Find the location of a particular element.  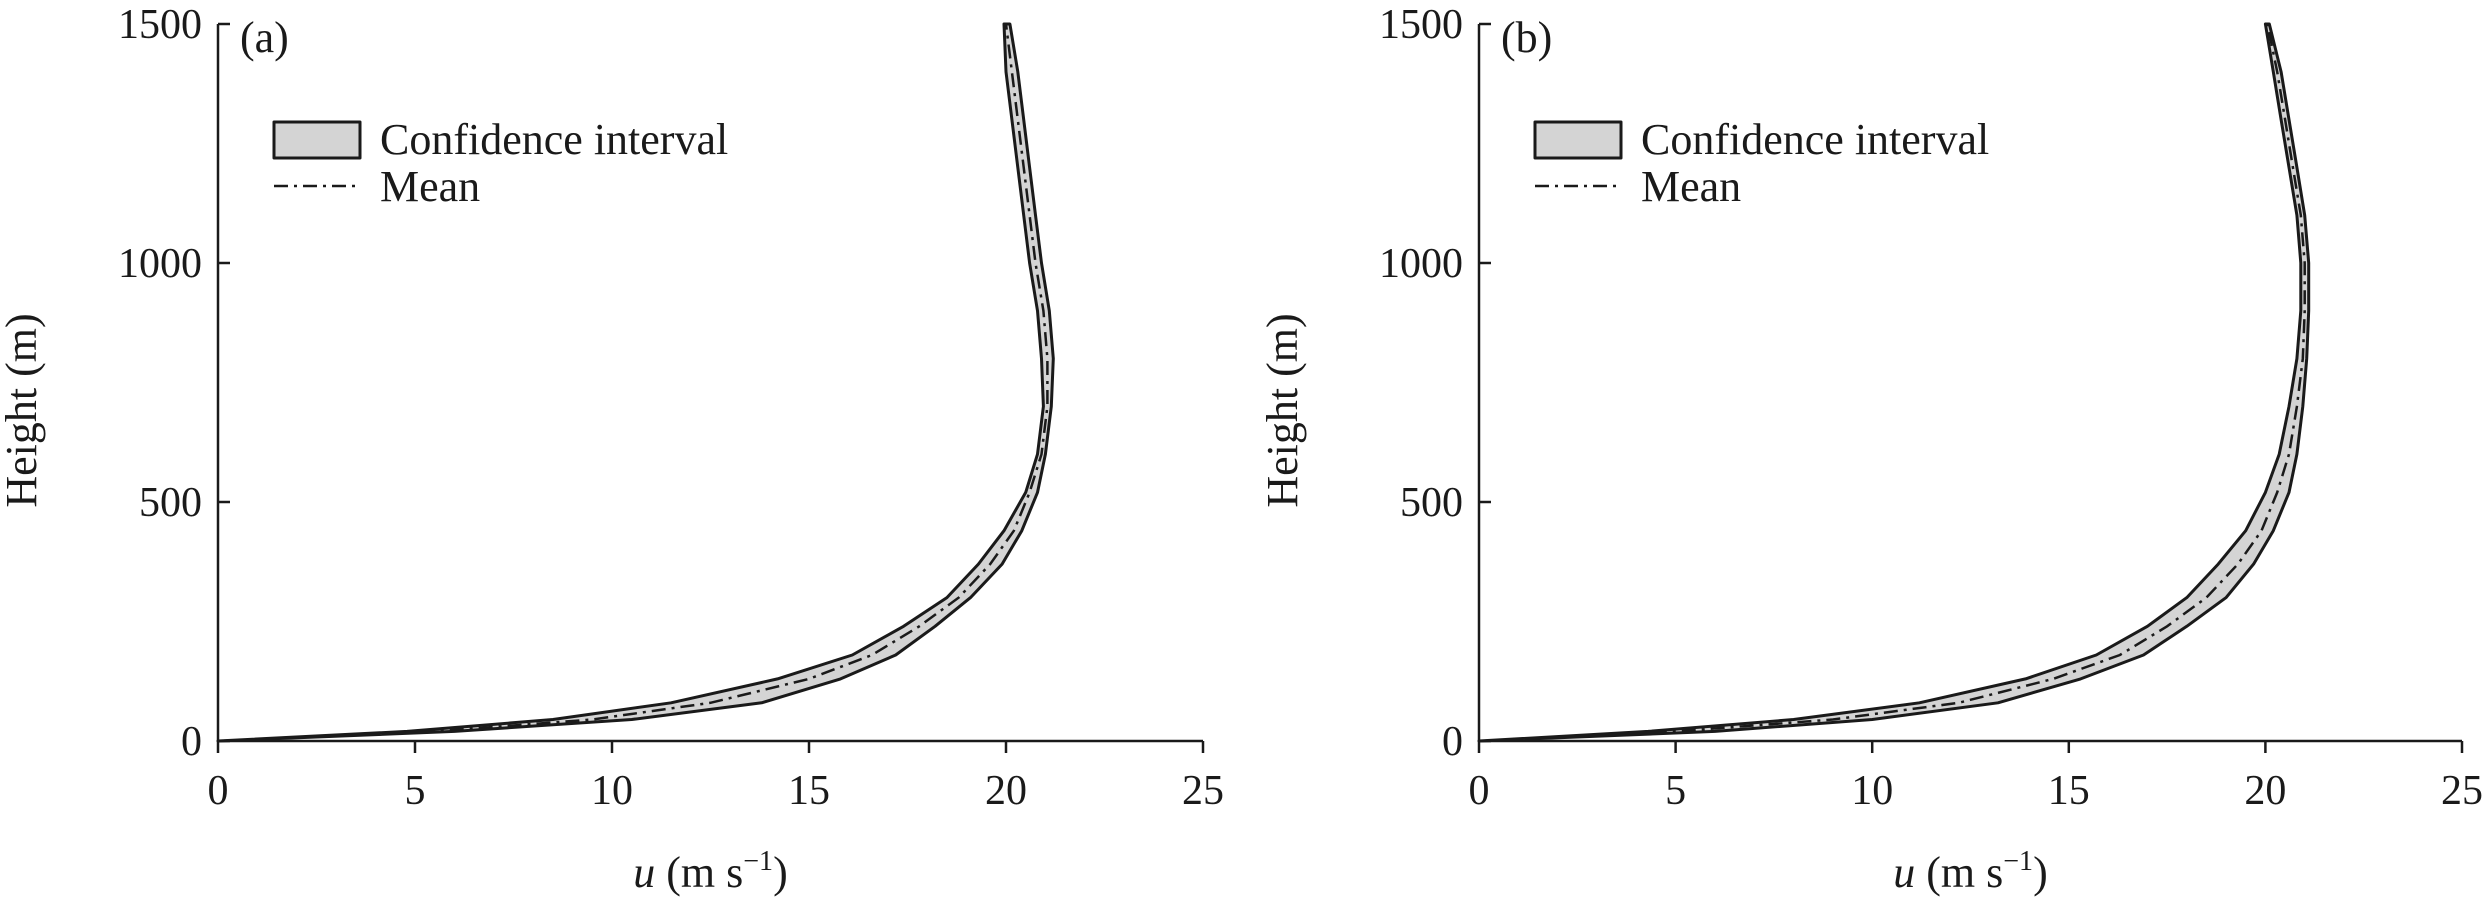

panel-label: (a) is located at coordinates (264, 37).